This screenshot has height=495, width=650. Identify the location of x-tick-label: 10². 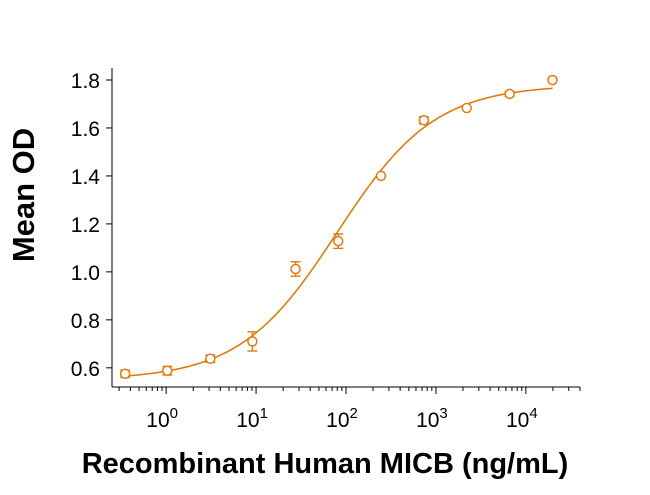
(342, 418).